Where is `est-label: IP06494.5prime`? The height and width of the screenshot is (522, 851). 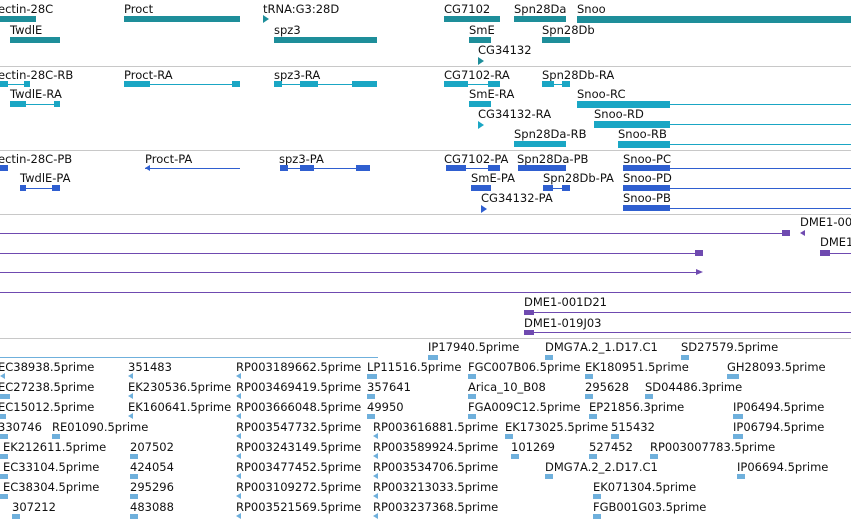 est-label: IP06494.5prime is located at coordinates (779, 407).